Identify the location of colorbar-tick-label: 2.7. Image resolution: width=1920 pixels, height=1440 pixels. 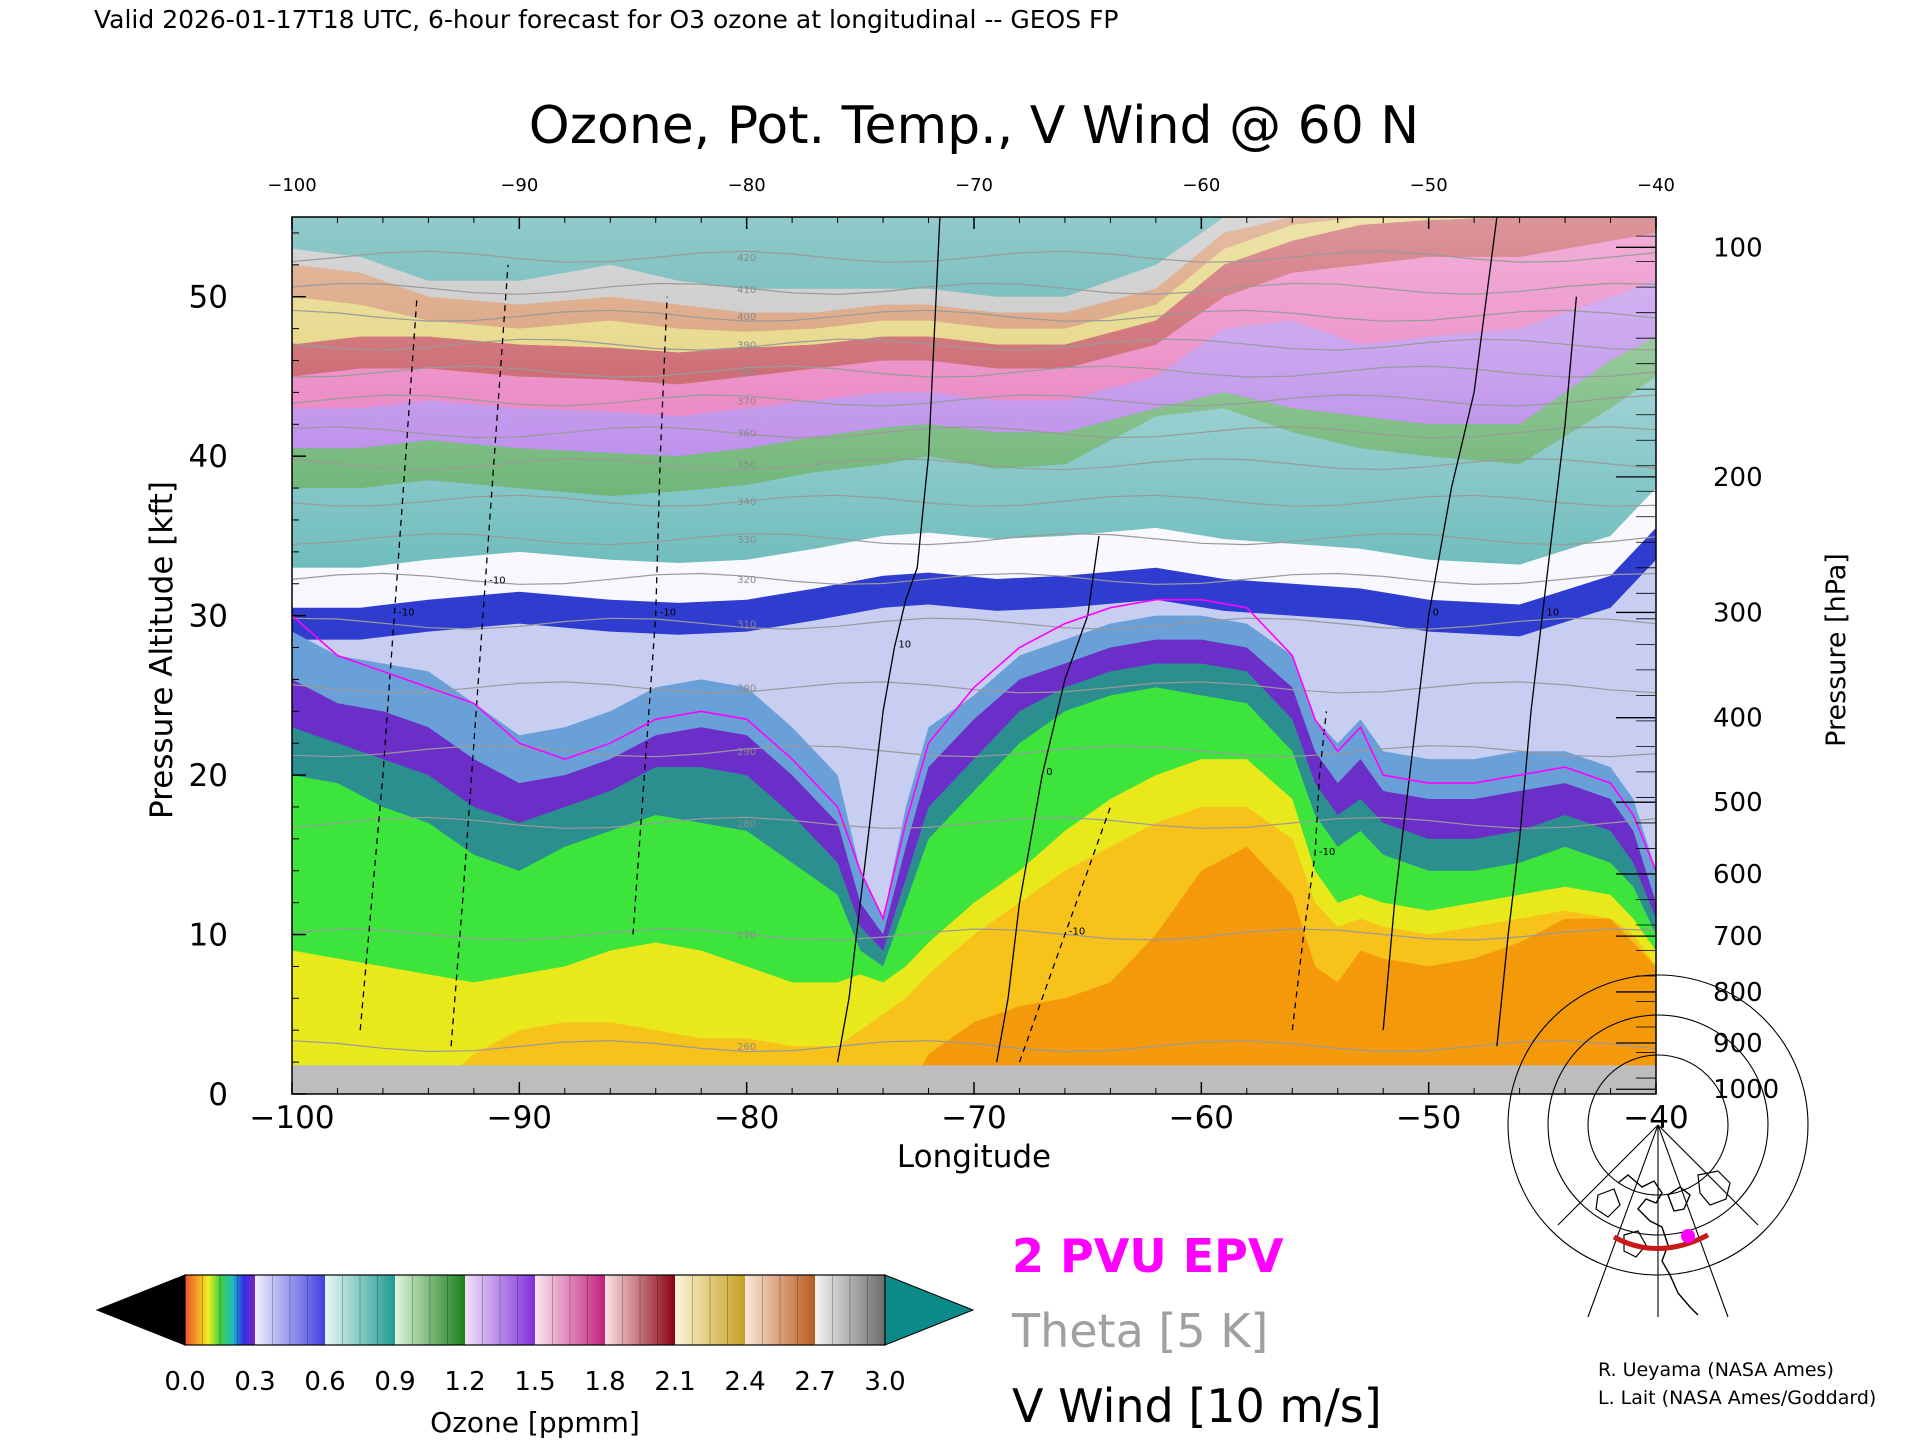
(814, 1382).